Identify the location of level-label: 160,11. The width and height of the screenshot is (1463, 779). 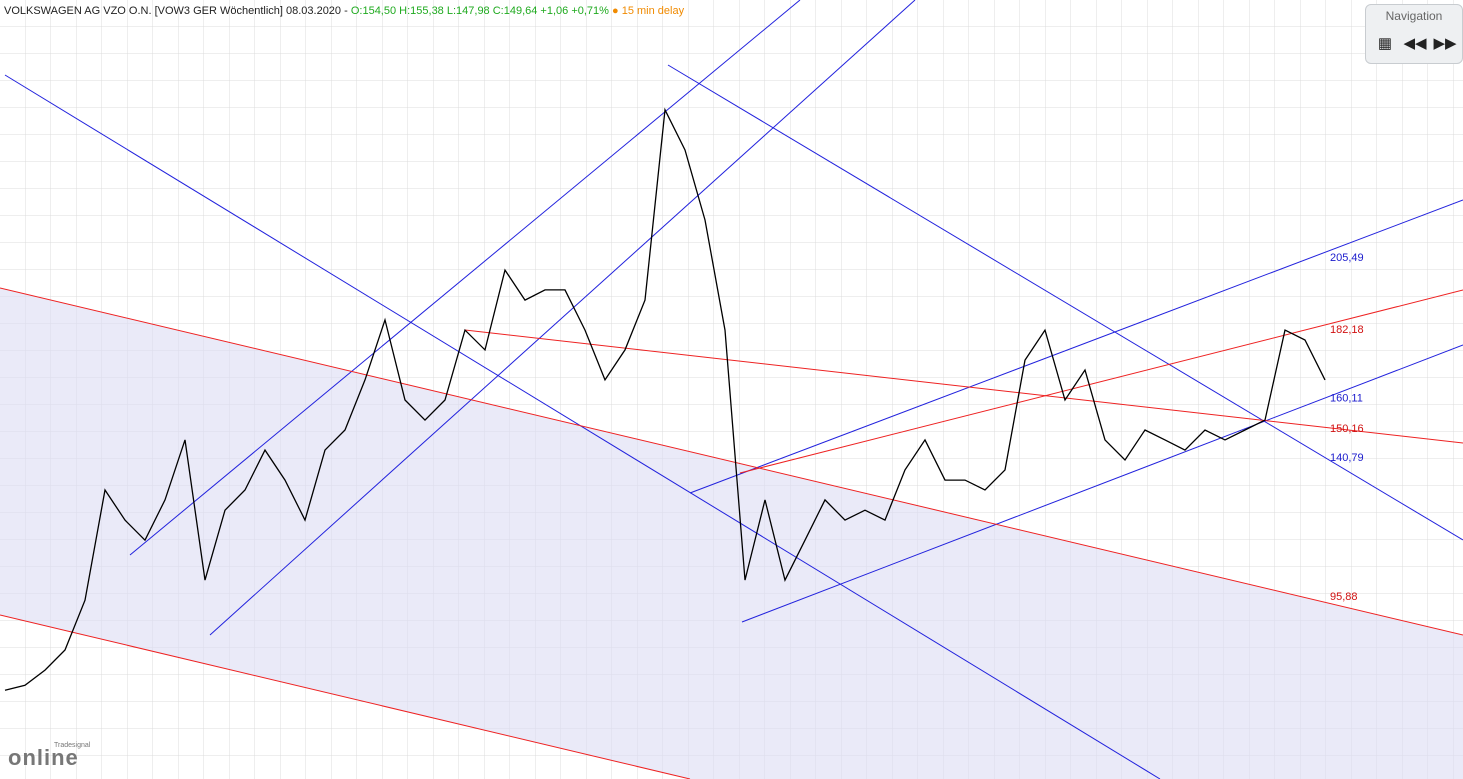
(1346, 398).